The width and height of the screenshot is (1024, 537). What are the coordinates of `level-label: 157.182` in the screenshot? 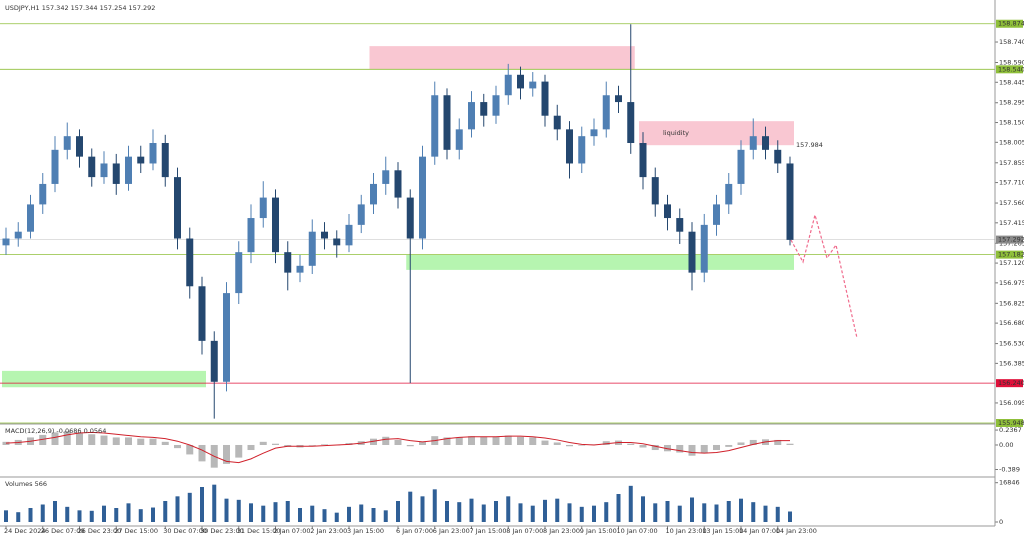 It's located at (1011, 255).